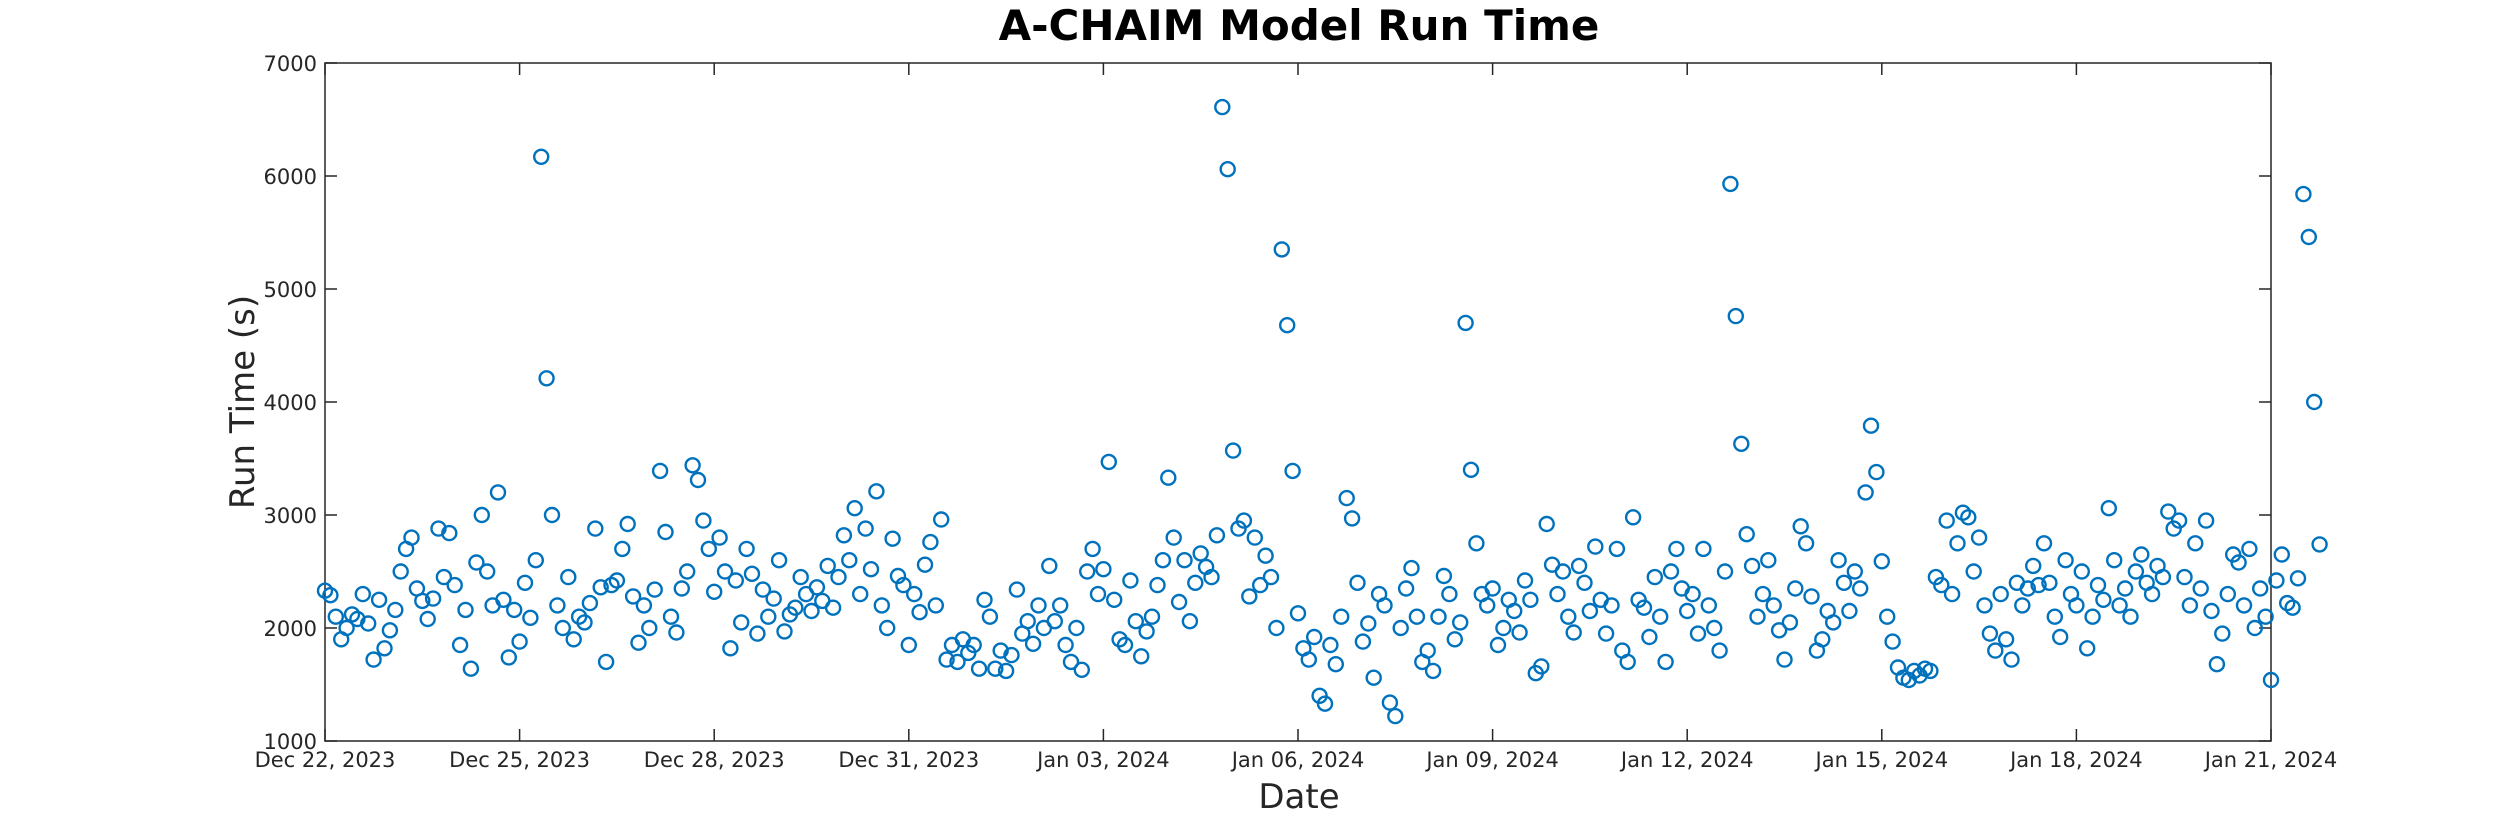 Image resolution: width=2500 pixels, height=833 pixels. Describe the element at coordinates (519, 760) in the screenshot. I see `x-tick-label: Dec 25, 2023` at that location.